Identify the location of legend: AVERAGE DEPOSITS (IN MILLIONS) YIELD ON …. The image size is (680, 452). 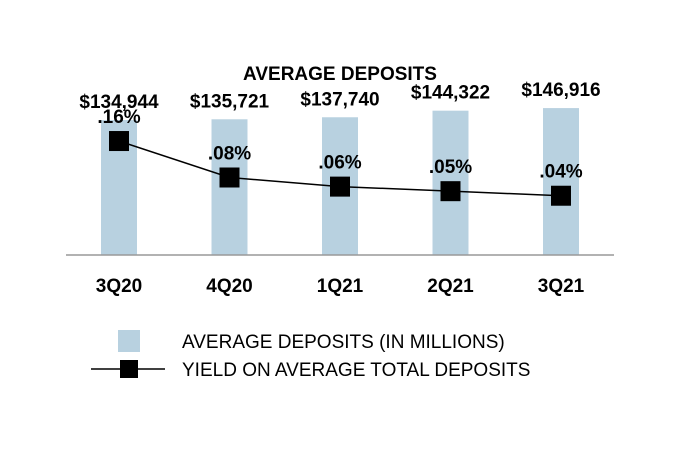
(310, 355).